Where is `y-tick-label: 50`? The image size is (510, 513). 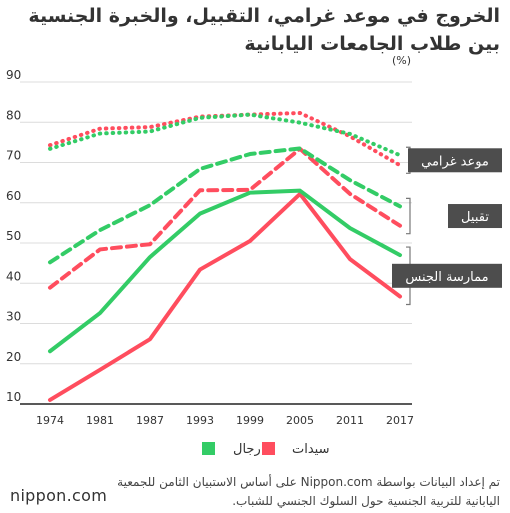 y-tick-label: 50 is located at coordinates (13, 236).